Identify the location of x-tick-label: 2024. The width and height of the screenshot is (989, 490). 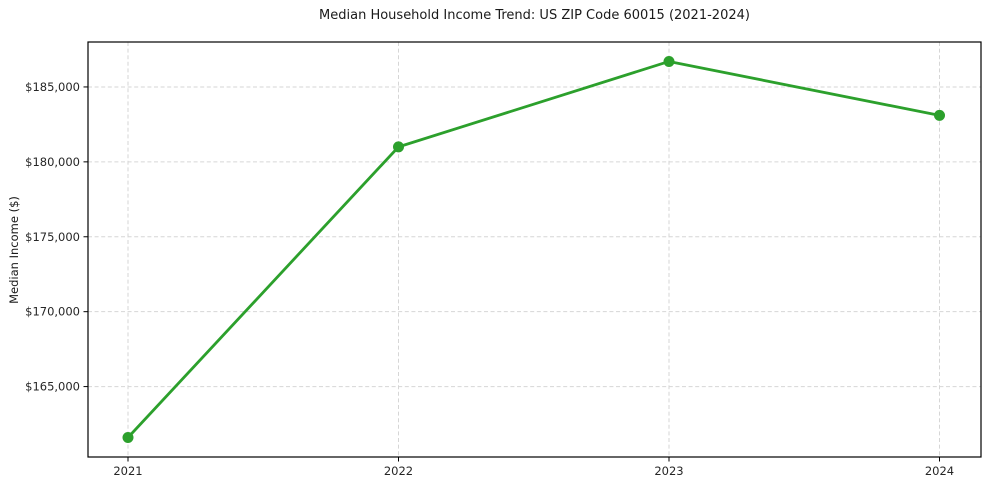
(939, 471).